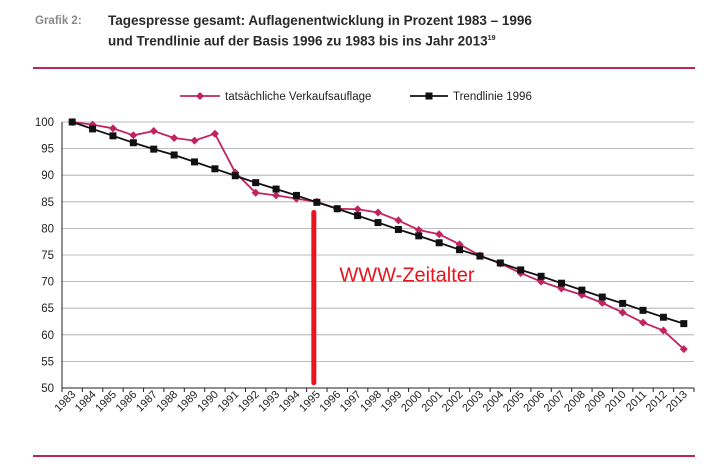  What do you see at coordinates (194, 140) in the screenshot?
I see `data-point-actual-1989` at bounding box center [194, 140].